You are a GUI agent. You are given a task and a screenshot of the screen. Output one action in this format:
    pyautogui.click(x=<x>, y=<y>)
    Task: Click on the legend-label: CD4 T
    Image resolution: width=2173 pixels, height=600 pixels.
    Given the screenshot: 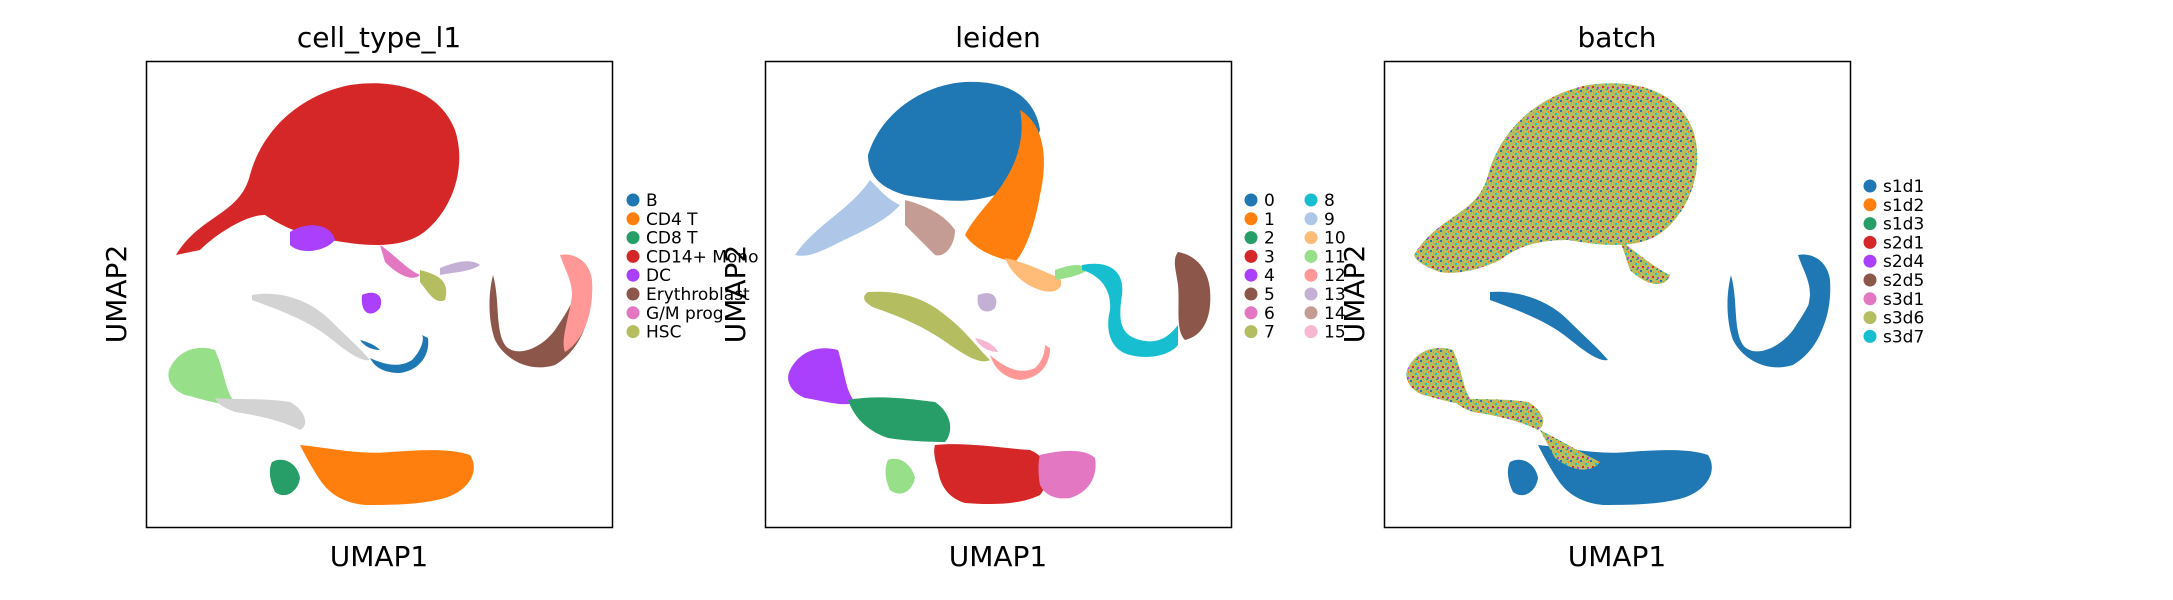 What is the action you would take?
    pyautogui.click(x=672, y=220)
    